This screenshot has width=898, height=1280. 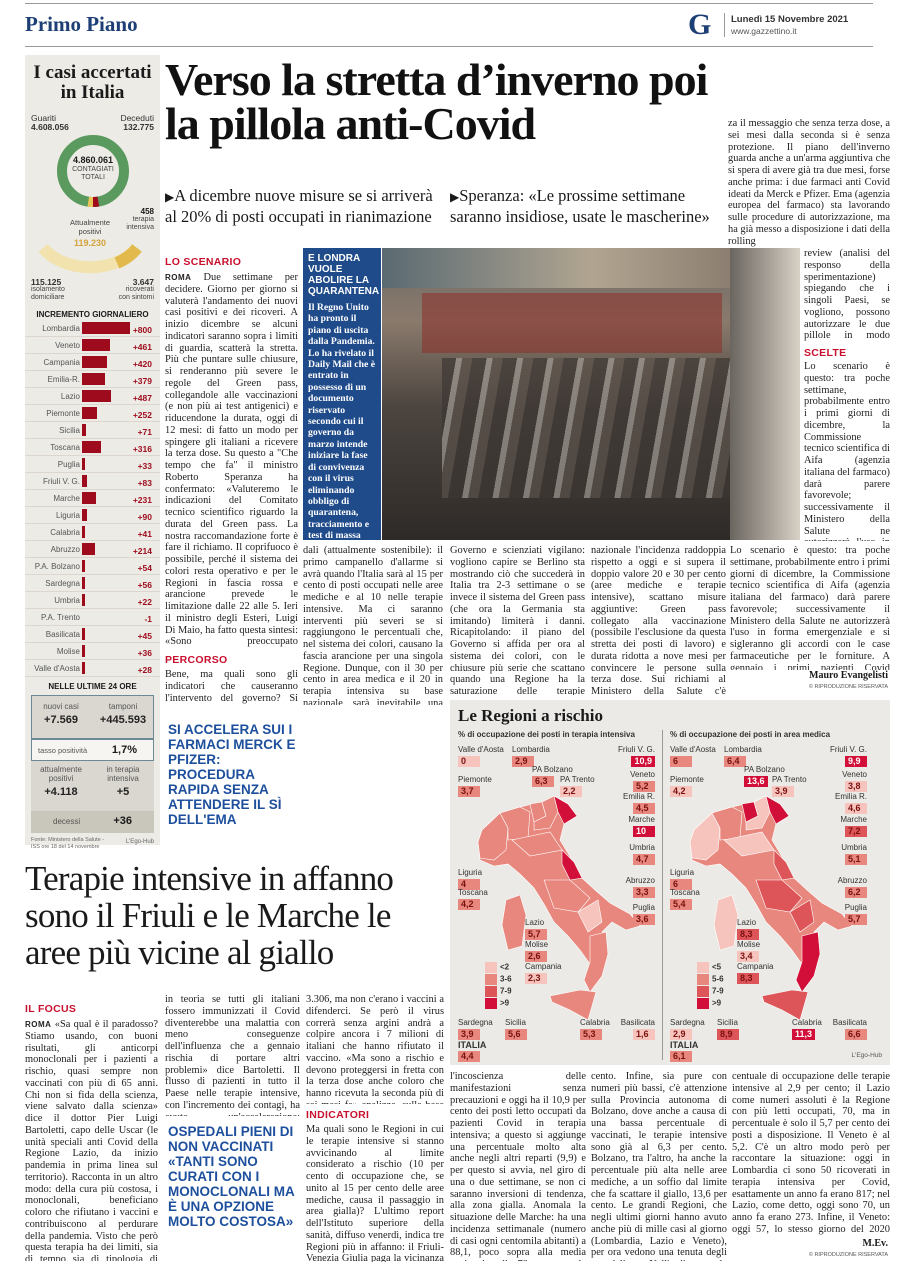 What do you see at coordinates (469, 884) in the screenshot?
I see `map-region-value: 4` at bounding box center [469, 884].